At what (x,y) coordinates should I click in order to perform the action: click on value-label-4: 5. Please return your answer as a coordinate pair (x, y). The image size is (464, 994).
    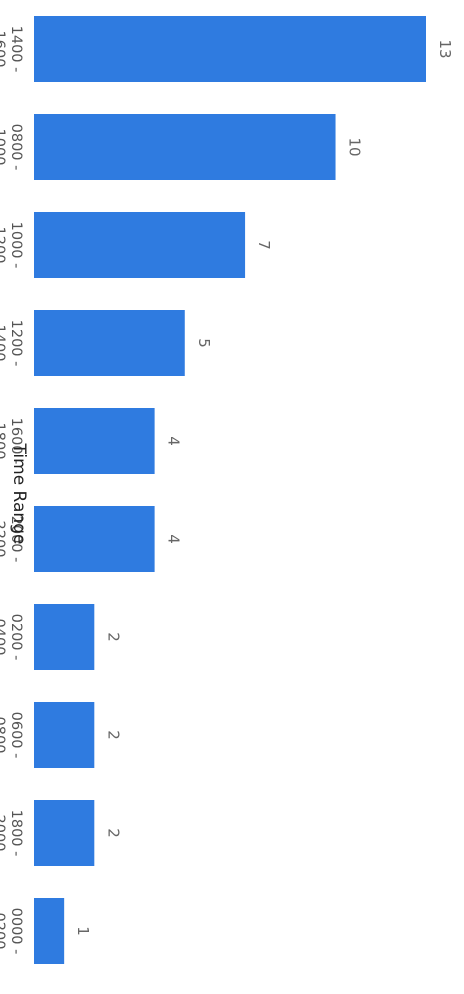
    Looking at the image, I should click on (204, 343).